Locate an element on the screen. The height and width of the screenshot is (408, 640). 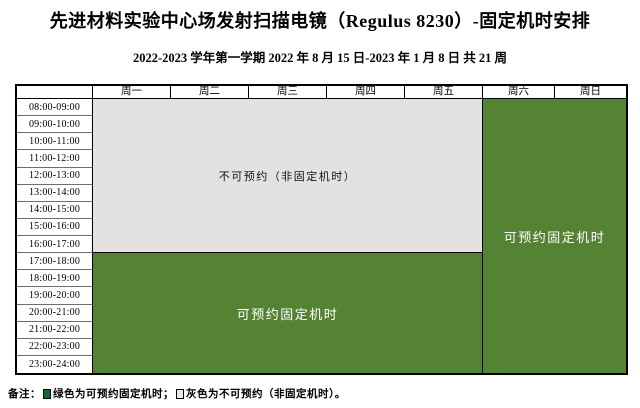
green-legend-swatch is located at coordinates (47, 393).